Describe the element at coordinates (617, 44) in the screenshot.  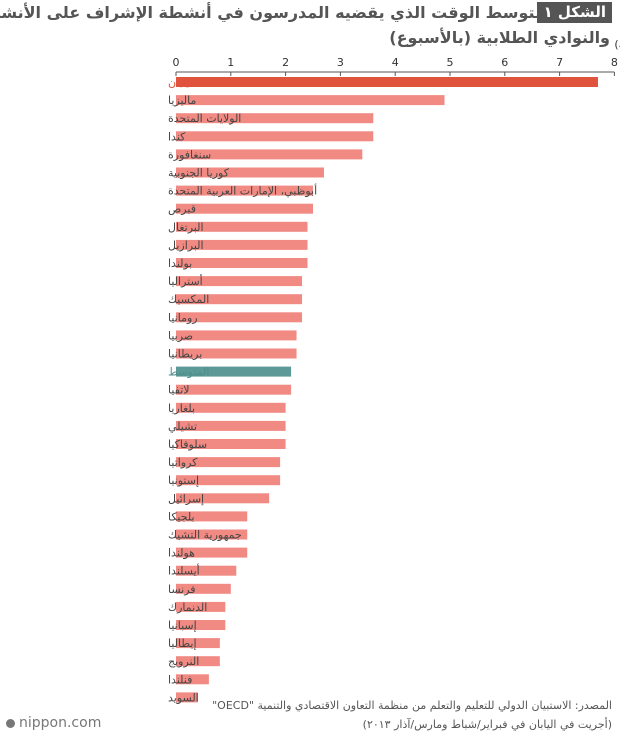
I see `unit-label: (ساعة)` at that location.